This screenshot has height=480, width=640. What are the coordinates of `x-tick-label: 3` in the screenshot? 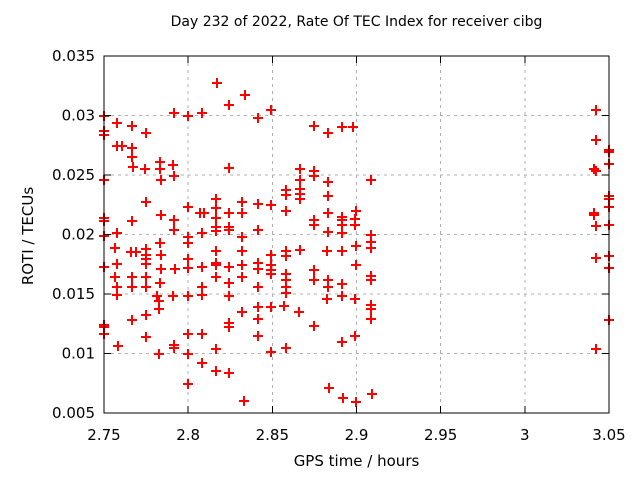 It's located at (525, 435).